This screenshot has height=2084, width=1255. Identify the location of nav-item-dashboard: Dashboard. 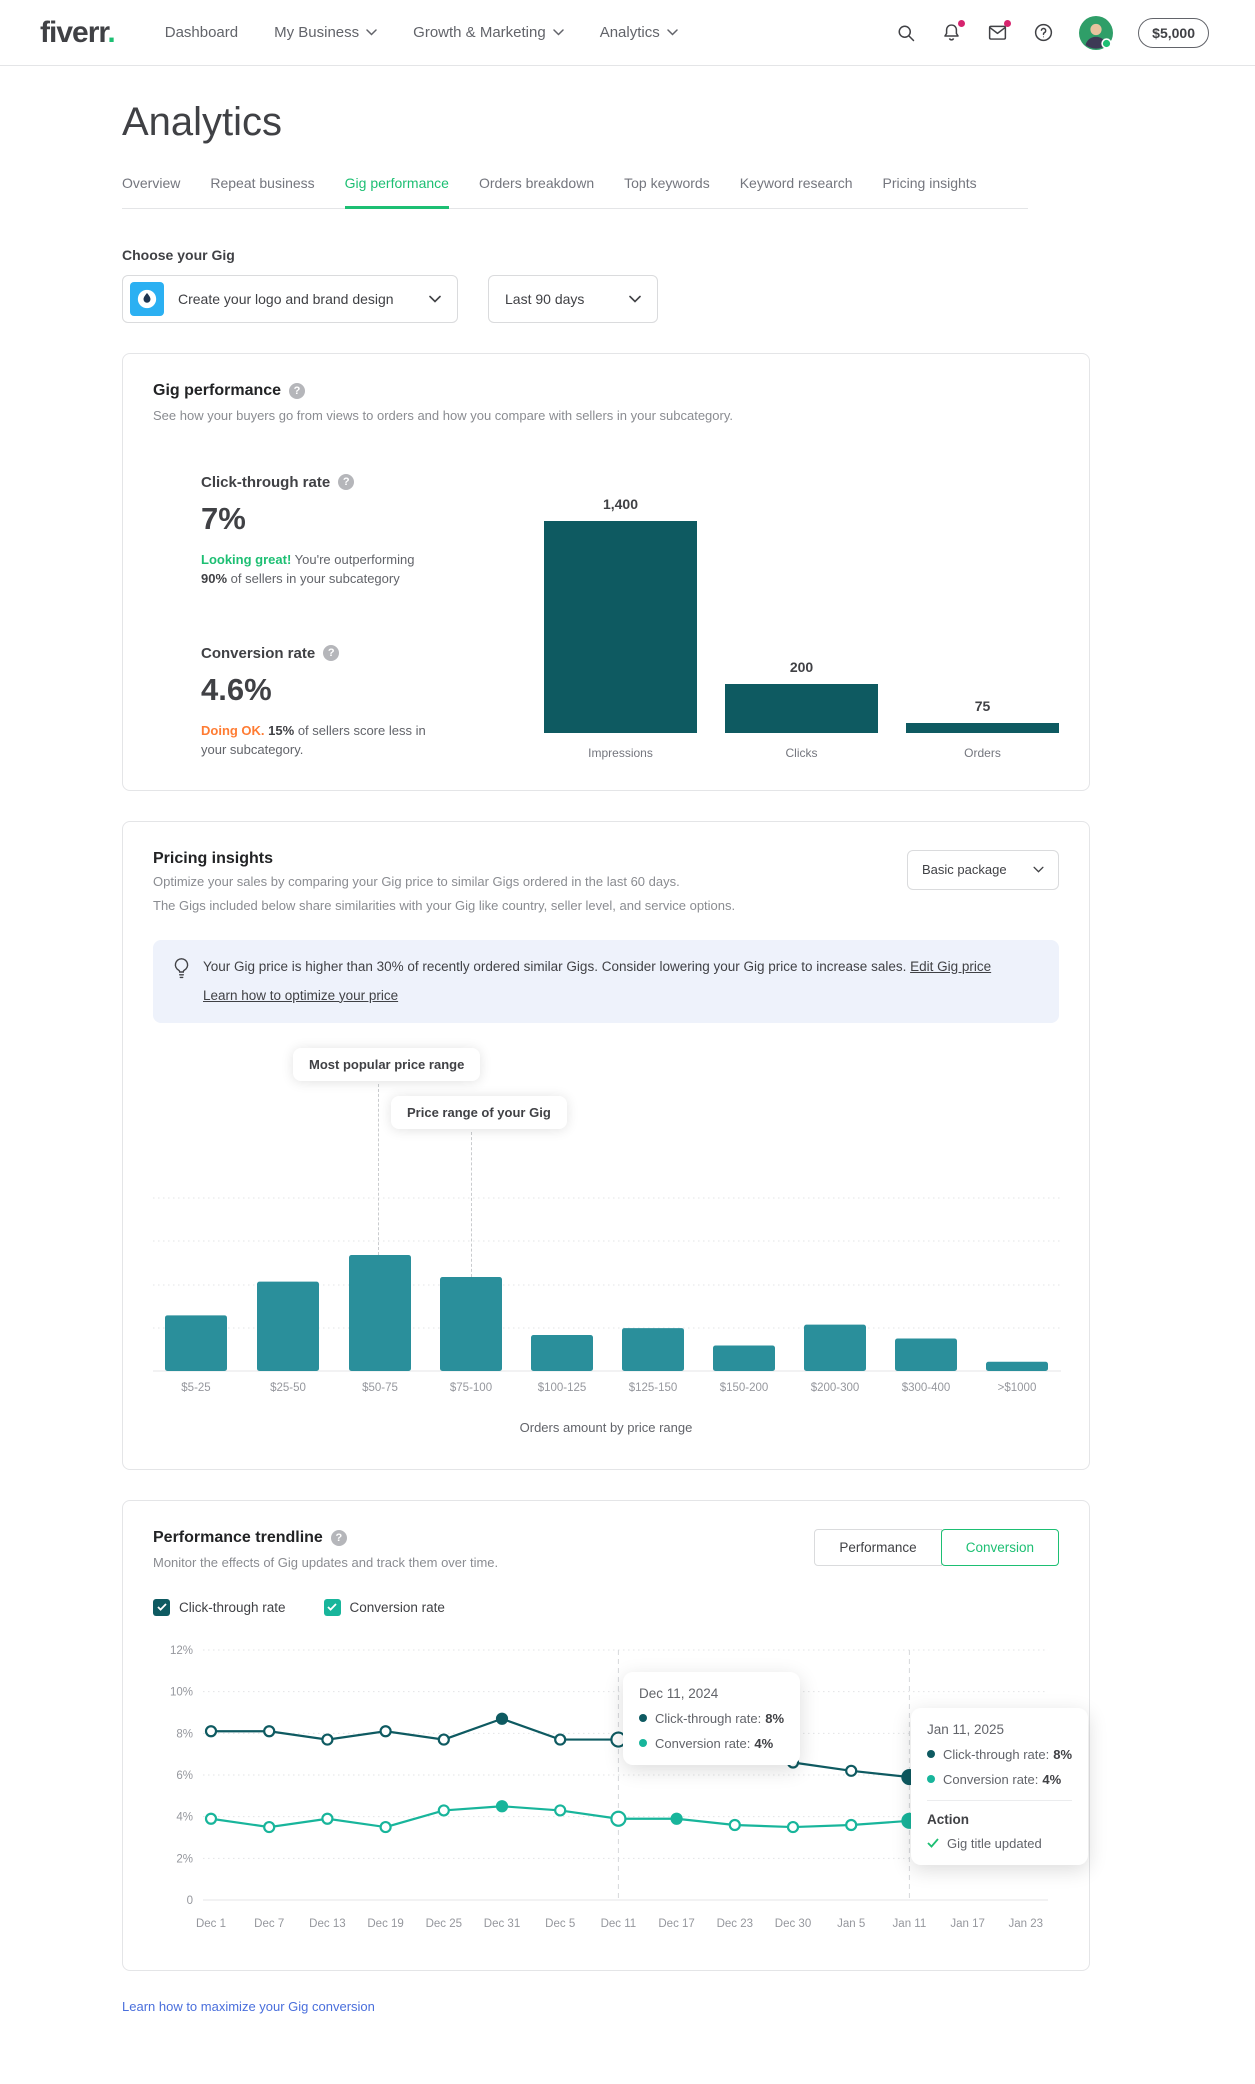
(201, 32).